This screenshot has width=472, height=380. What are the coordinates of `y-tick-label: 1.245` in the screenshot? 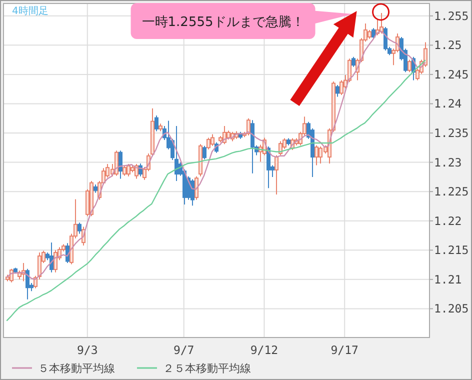 It's located at (451, 74).